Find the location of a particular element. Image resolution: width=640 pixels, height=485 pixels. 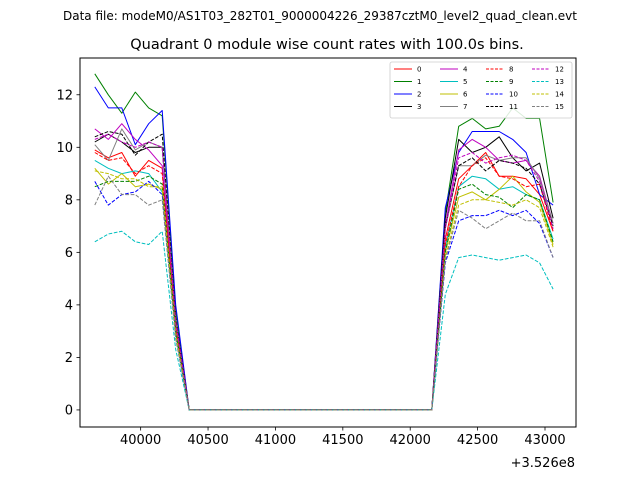

x-tick-label: 40500 is located at coordinates (207, 440).